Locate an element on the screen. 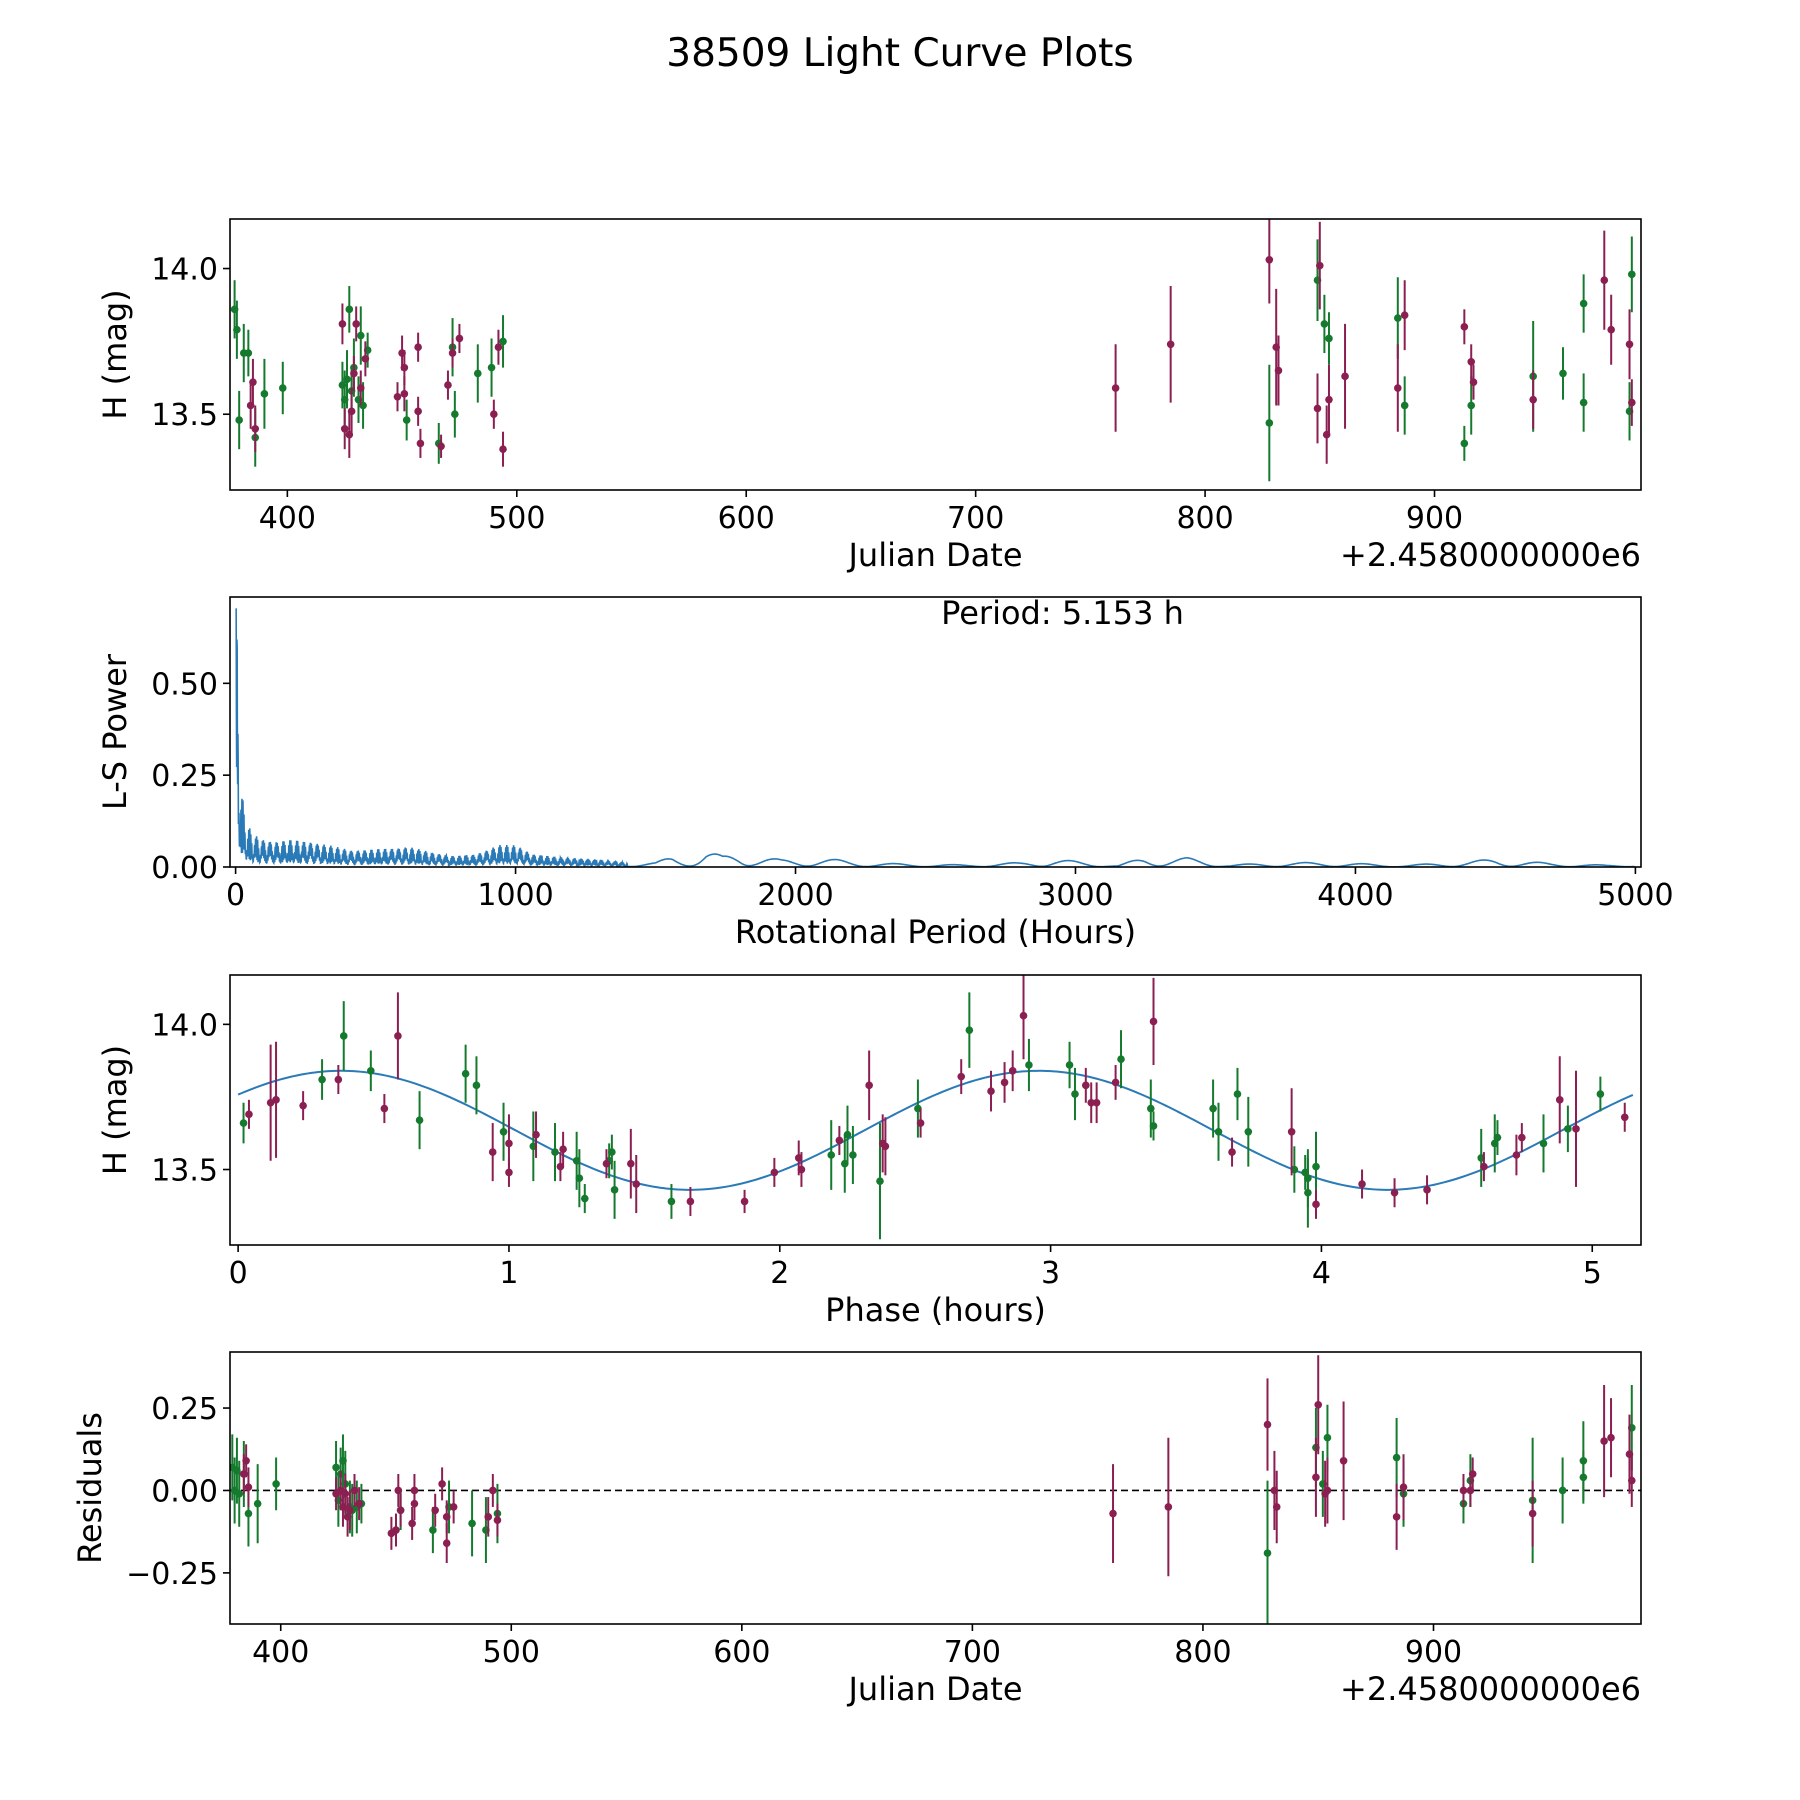  residuals-axes-frame is located at coordinates (935, 1488).